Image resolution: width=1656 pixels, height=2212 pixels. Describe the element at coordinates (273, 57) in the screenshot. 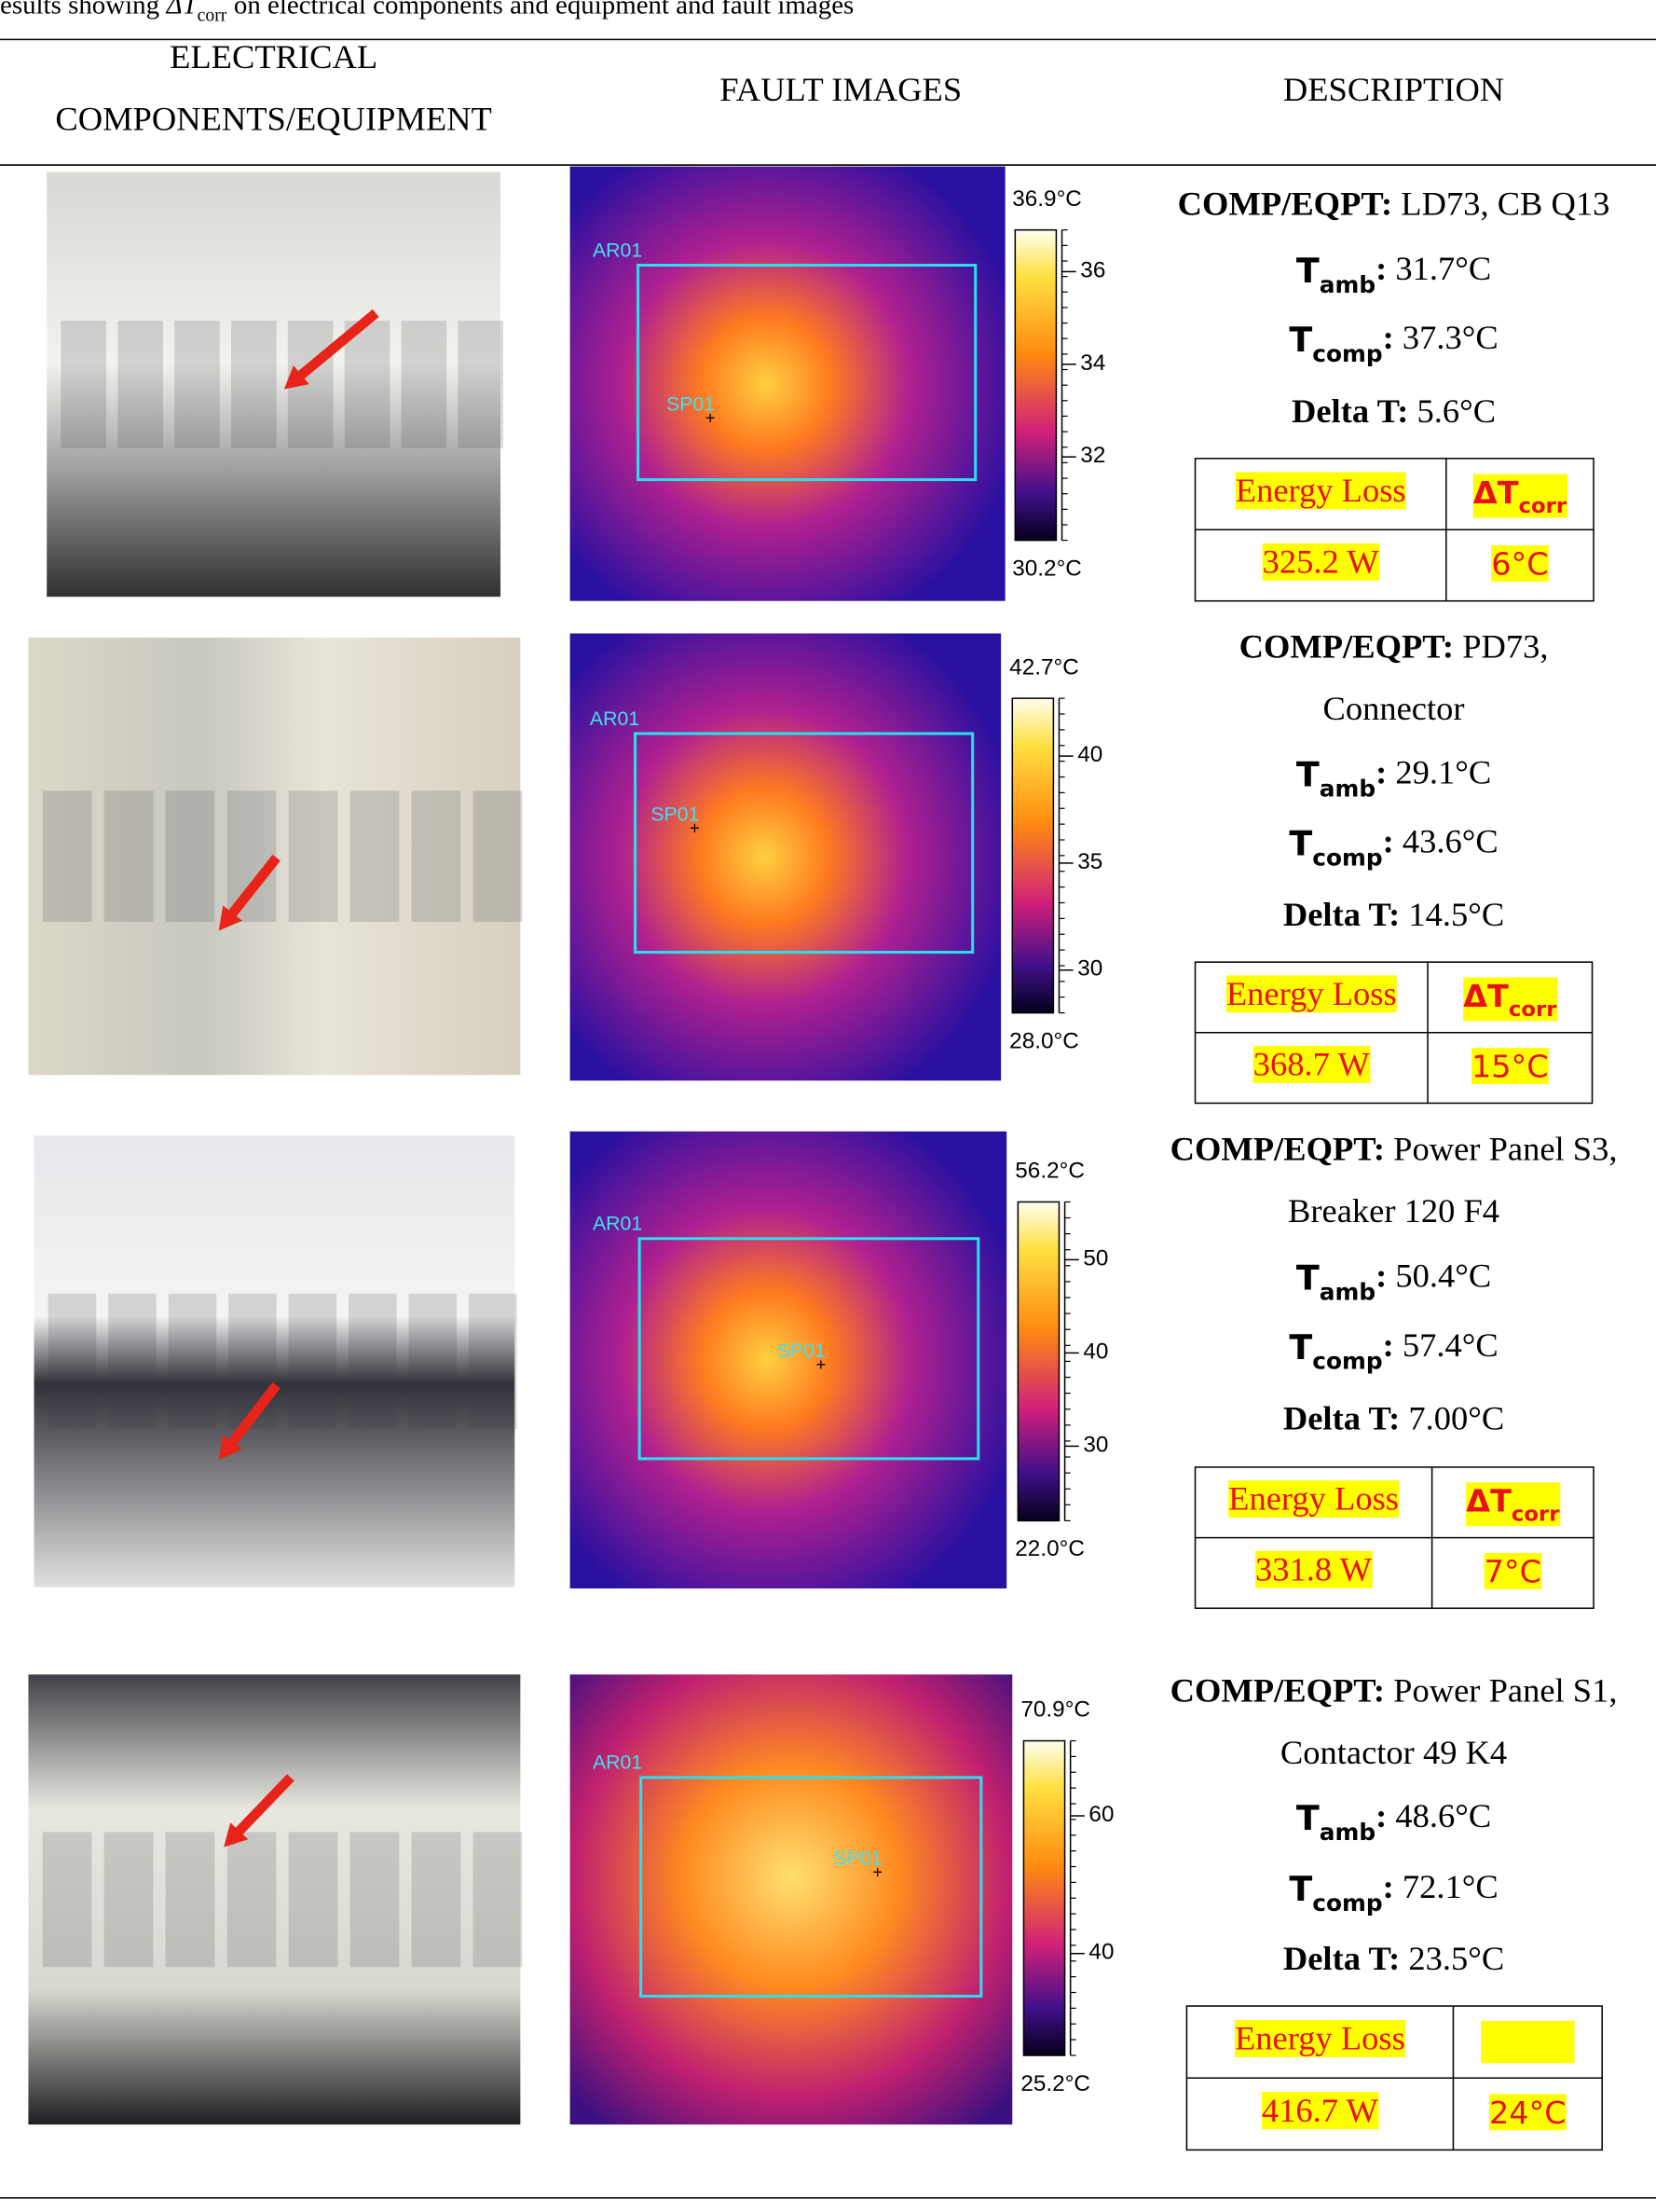

I see `text-part: ELECTRICAL` at that location.